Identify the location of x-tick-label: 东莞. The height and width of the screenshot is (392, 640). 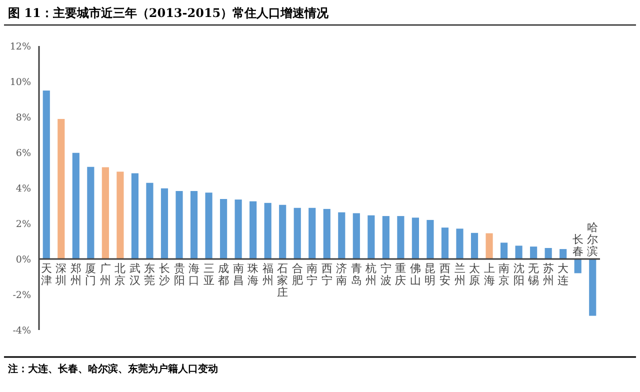
(150, 274).